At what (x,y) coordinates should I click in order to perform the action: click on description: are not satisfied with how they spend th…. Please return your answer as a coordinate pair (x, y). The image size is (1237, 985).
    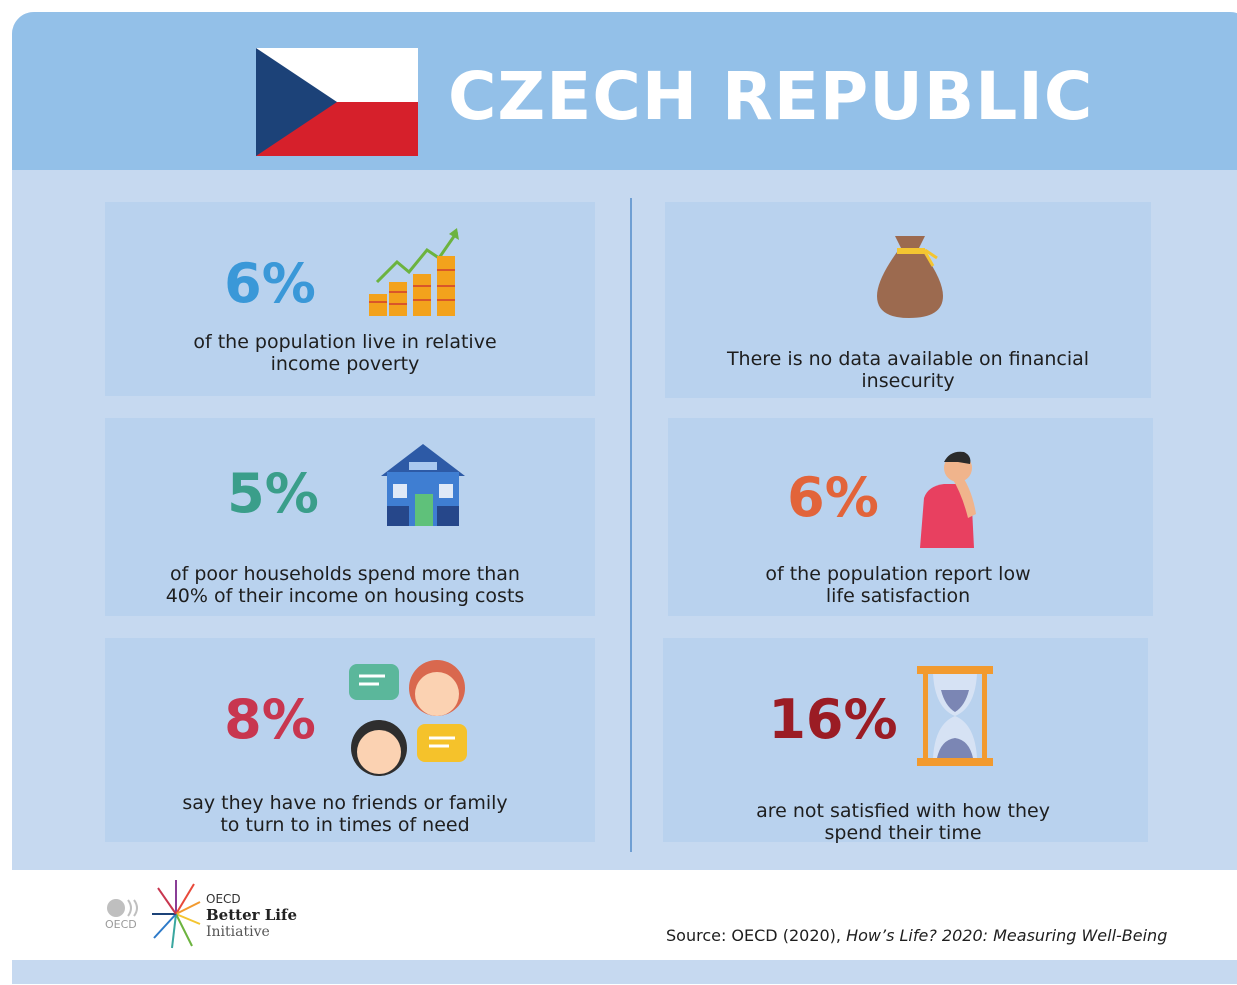
    Looking at the image, I should click on (903, 822).